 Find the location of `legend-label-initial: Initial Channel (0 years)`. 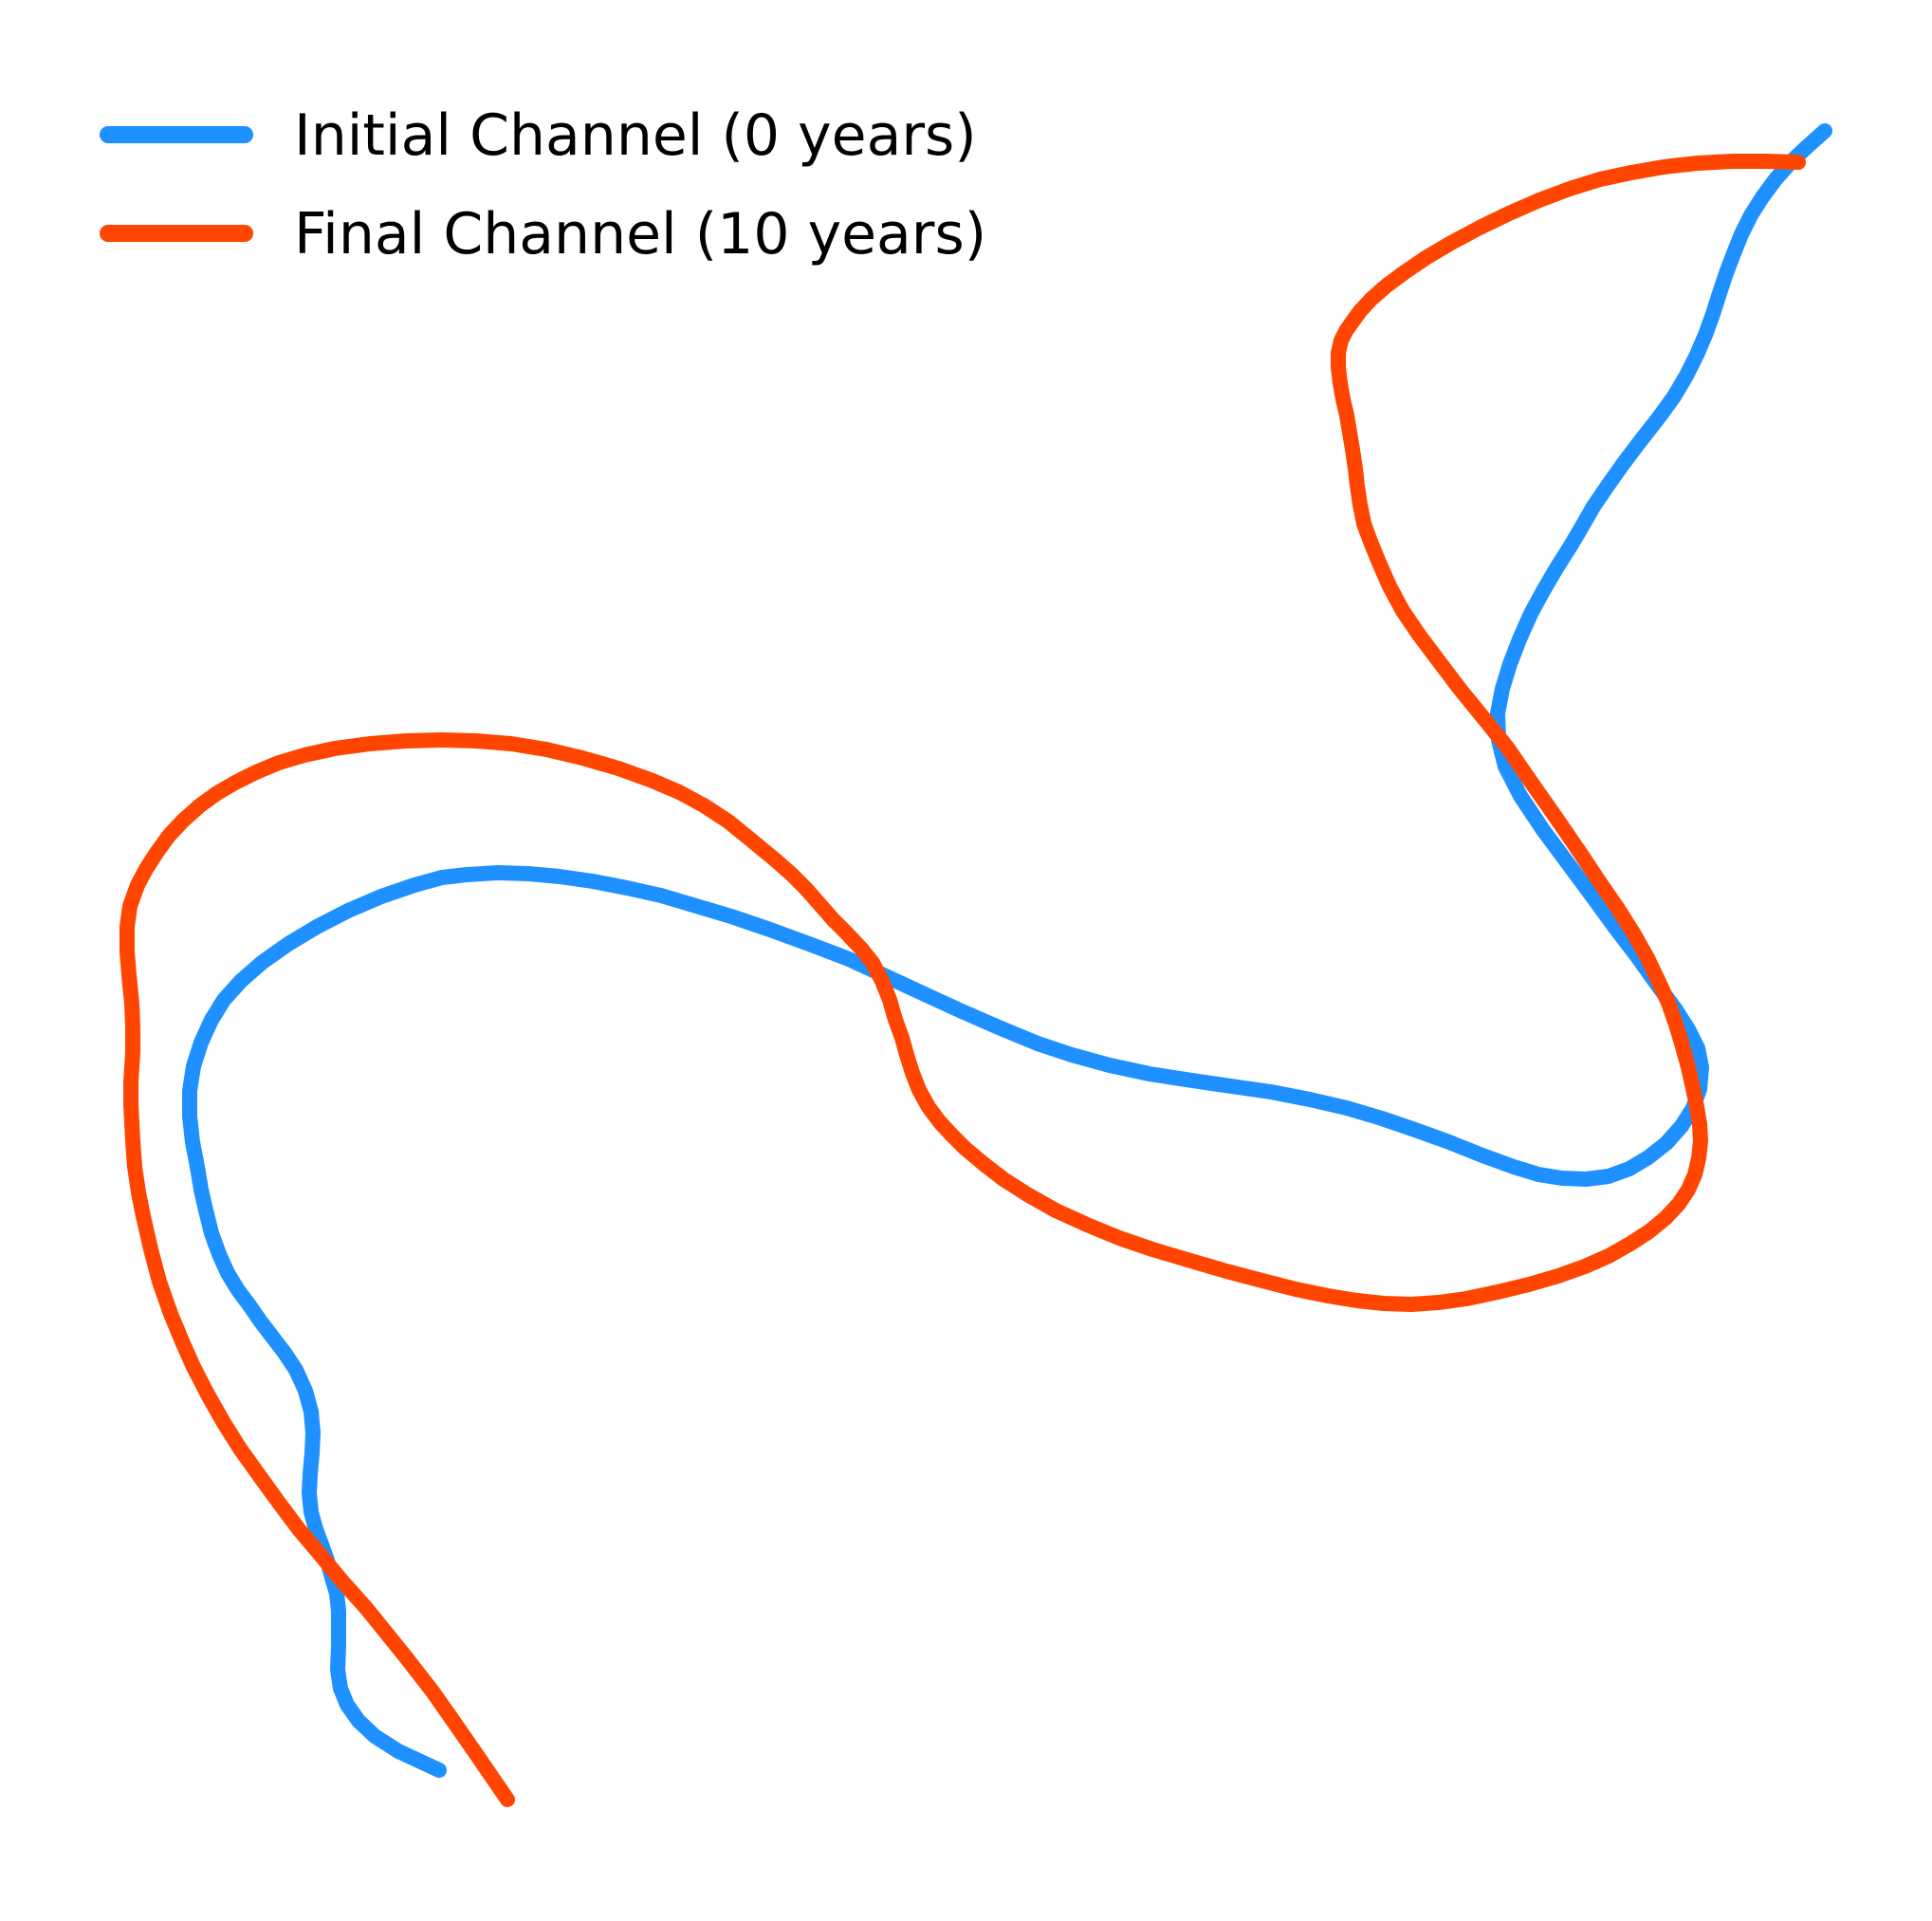

legend-label-initial: Initial Channel (0 years) is located at coordinates (635, 136).